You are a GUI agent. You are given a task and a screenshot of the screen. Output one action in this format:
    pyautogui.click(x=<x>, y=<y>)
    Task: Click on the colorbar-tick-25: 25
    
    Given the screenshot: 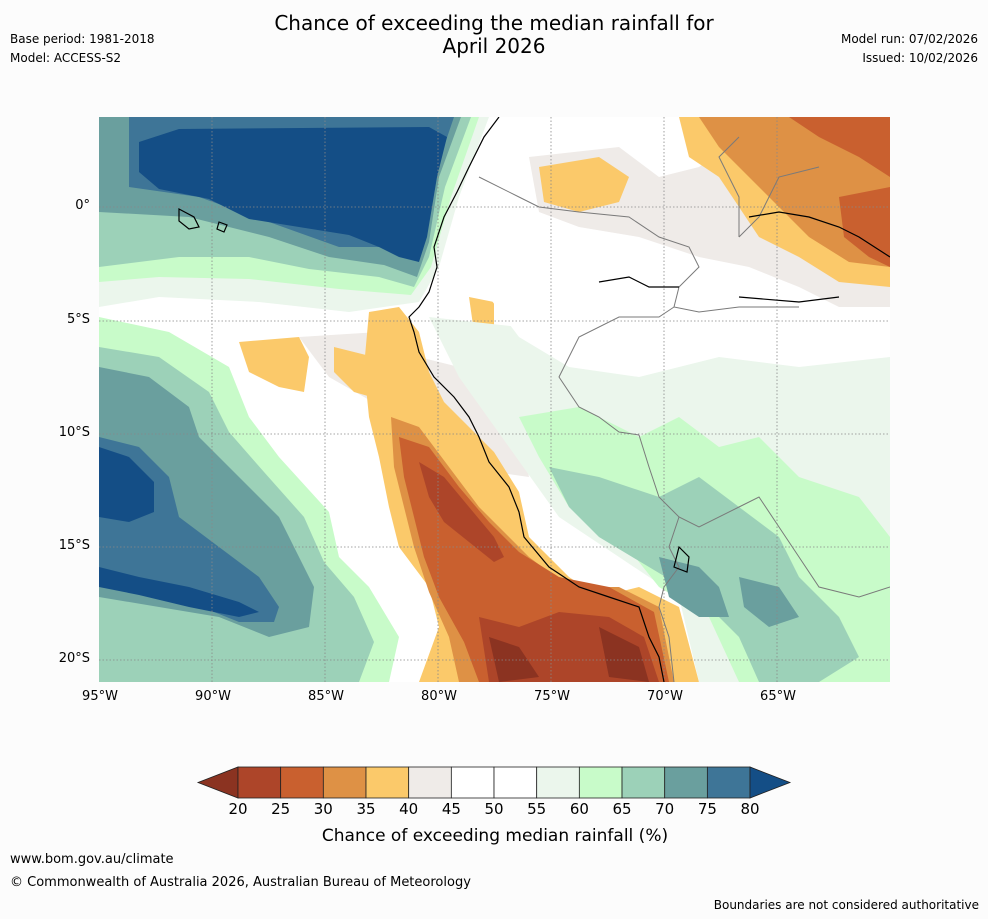 What is the action you would take?
    pyautogui.click(x=281, y=809)
    